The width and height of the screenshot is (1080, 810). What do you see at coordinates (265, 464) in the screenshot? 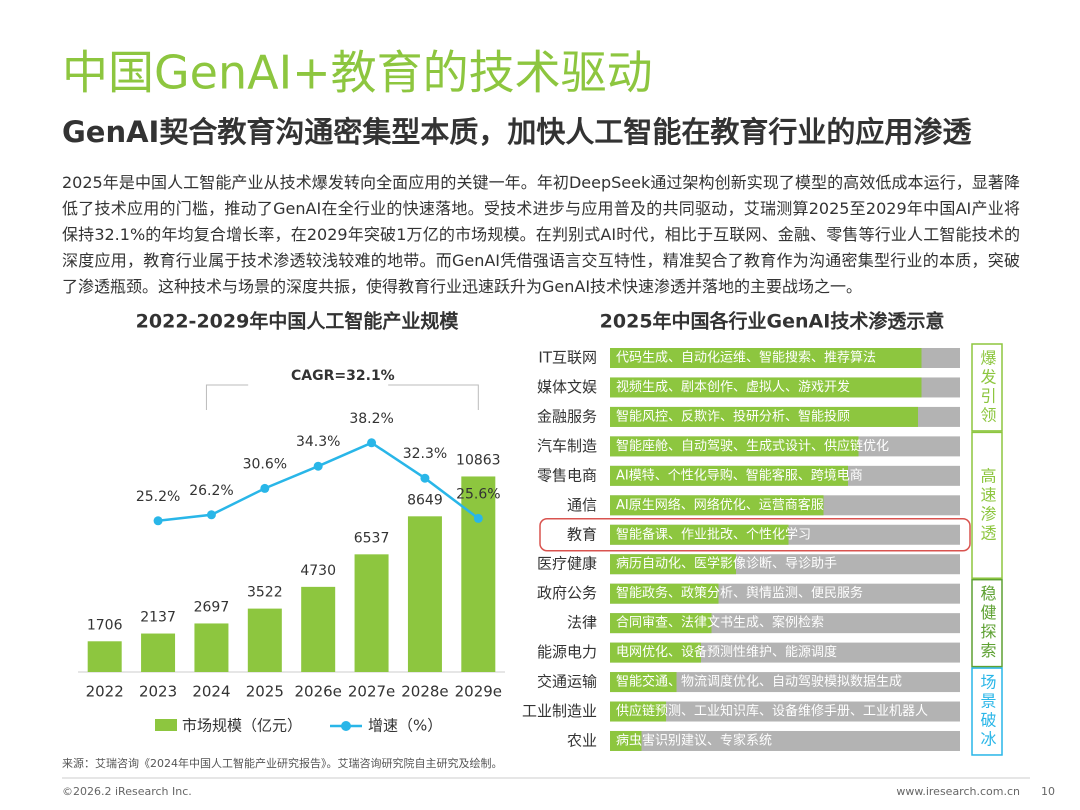
I see `data-label: 30.6%` at bounding box center [265, 464].